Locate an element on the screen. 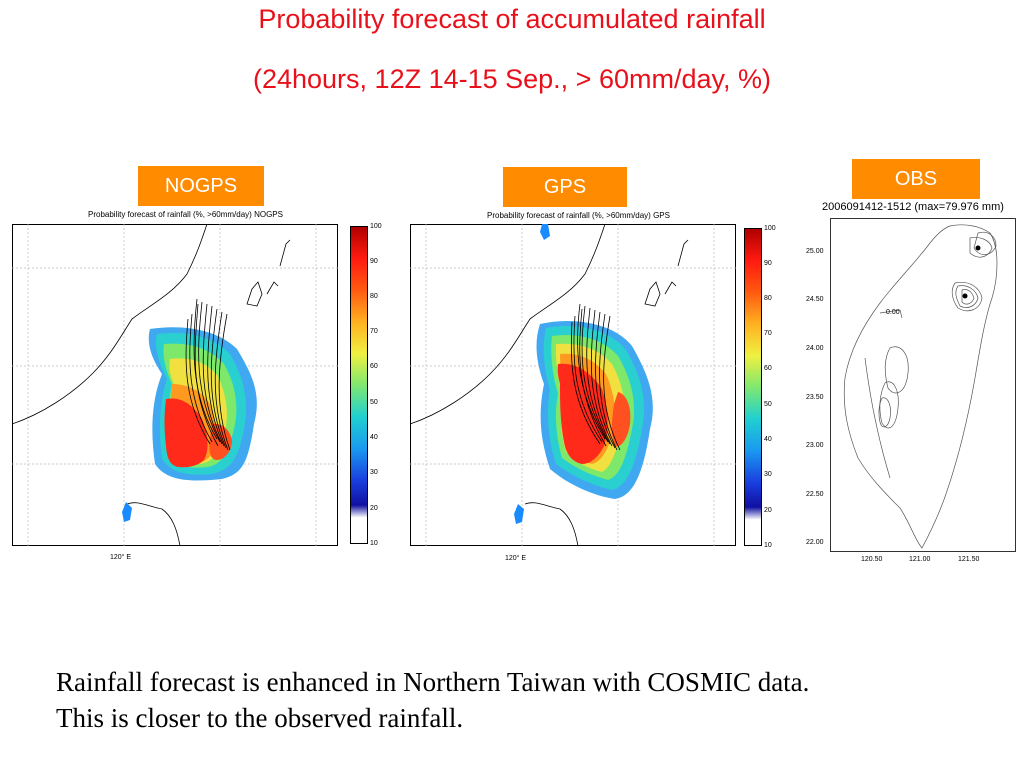 Image resolution: width=1024 pixels, height=768 pixels. gps-colorbar-tick: 80 is located at coordinates (768, 298).